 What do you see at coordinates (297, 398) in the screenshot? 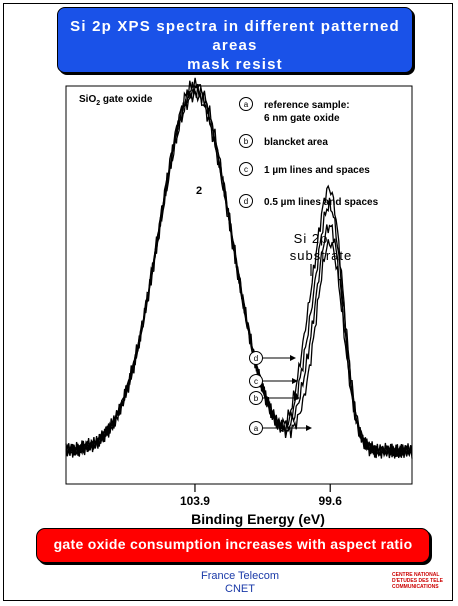
I see `marker-arrowhead-b` at bounding box center [297, 398].